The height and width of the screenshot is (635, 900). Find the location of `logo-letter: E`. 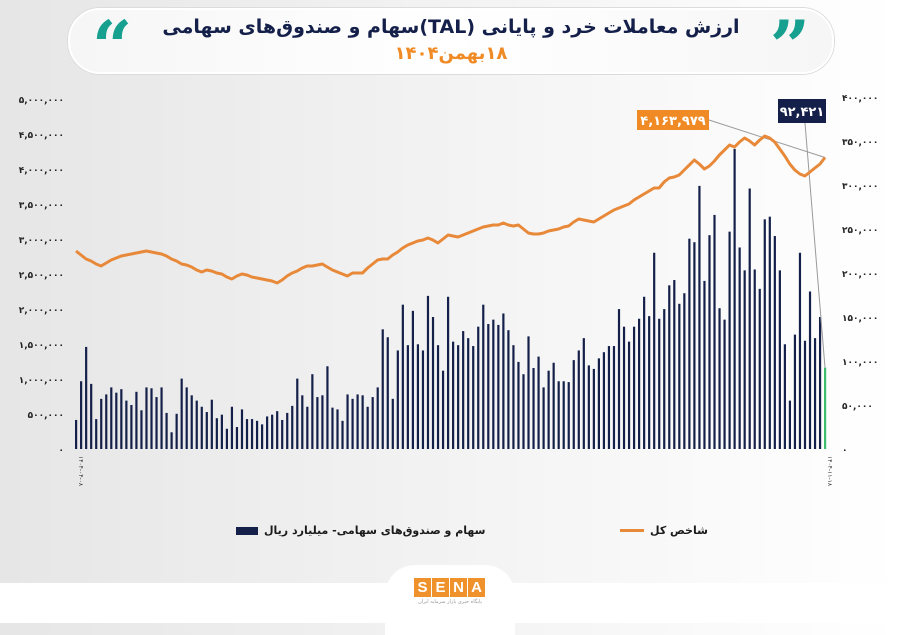

logo-letter: E is located at coordinates (440, 587).